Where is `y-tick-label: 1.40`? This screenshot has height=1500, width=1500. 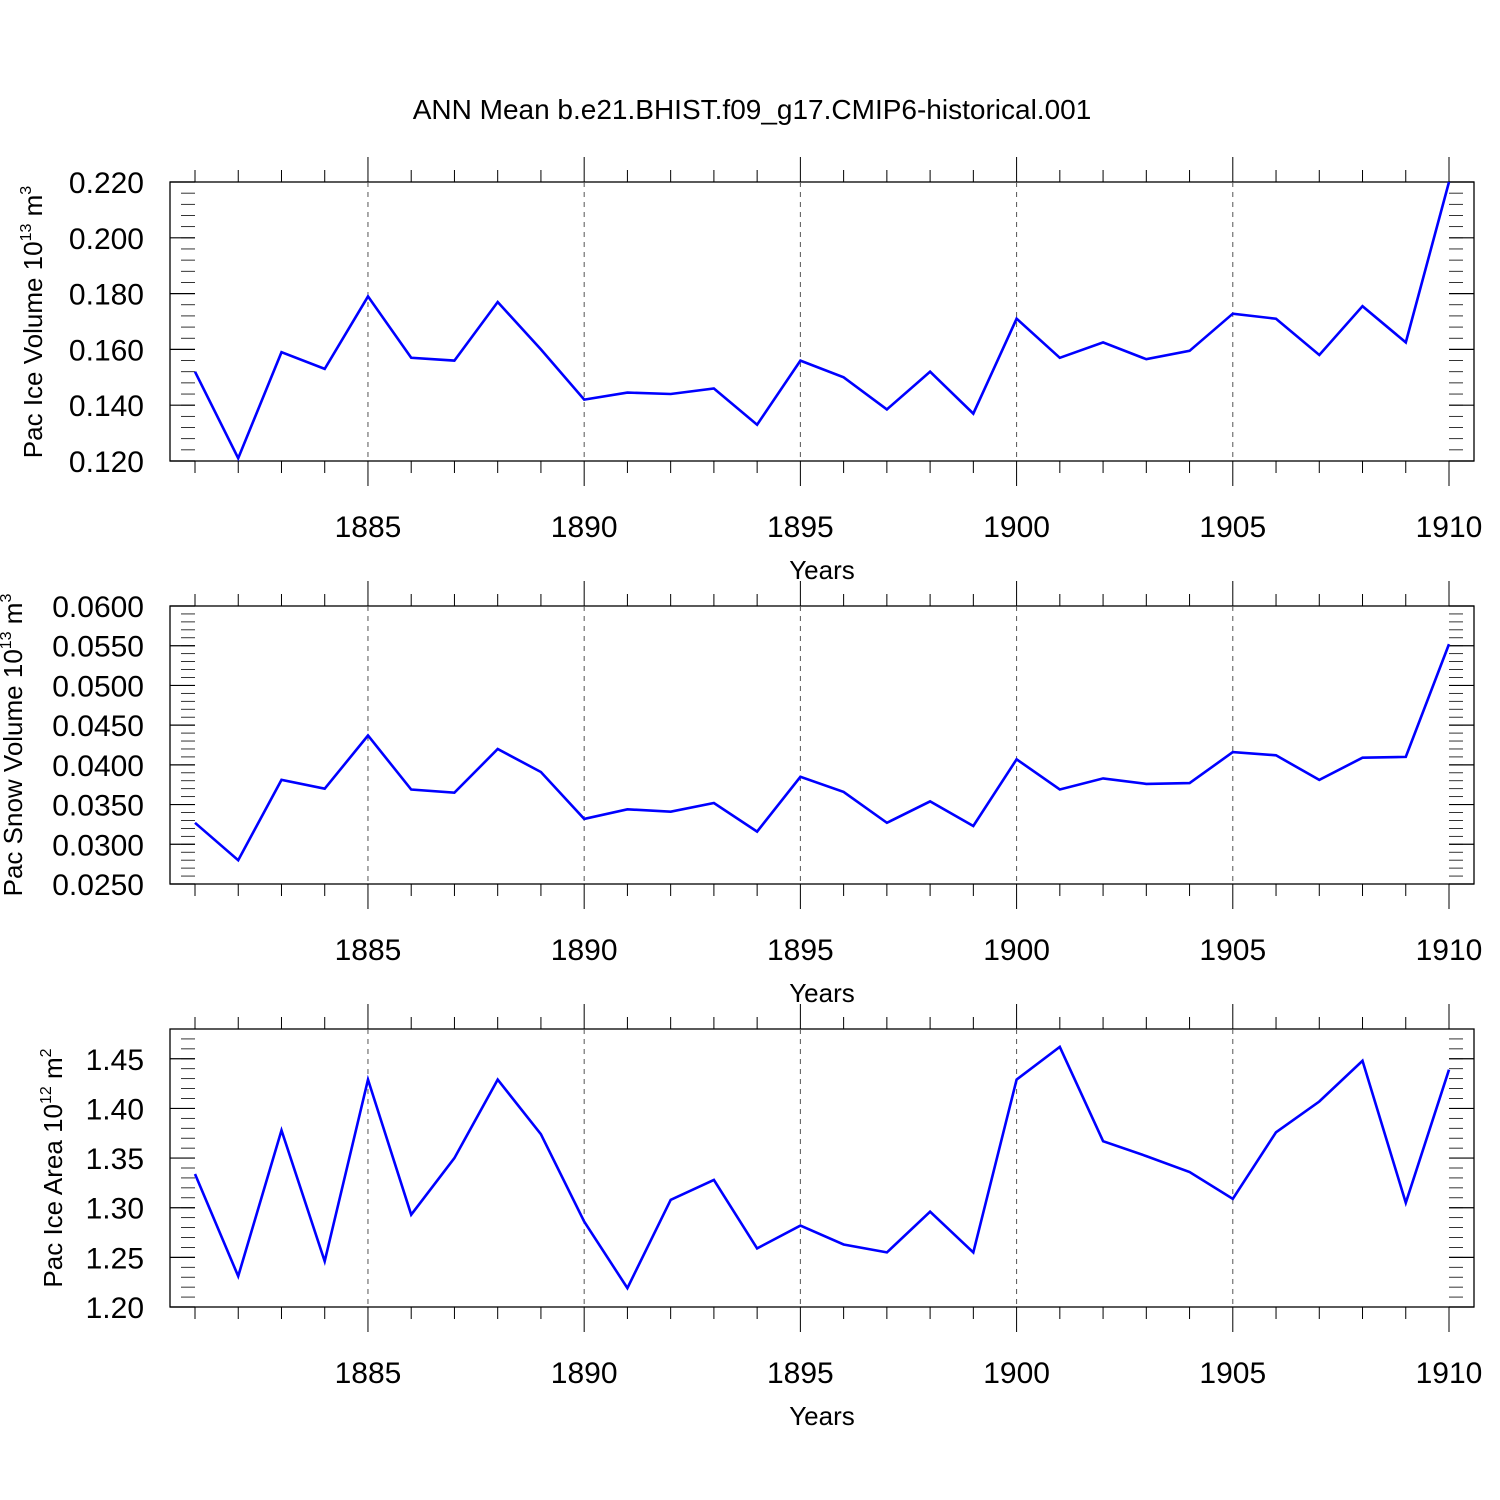
y-tick-label: 1.40 is located at coordinates (115, 1109).